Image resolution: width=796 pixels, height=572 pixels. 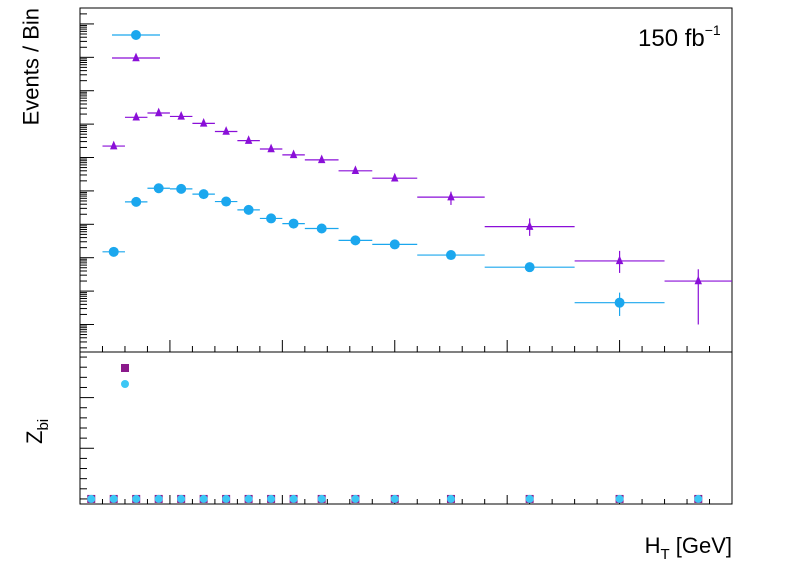 What do you see at coordinates (136, 46) in the screenshot?
I see `events-legend` at bounding box center [136, 46].